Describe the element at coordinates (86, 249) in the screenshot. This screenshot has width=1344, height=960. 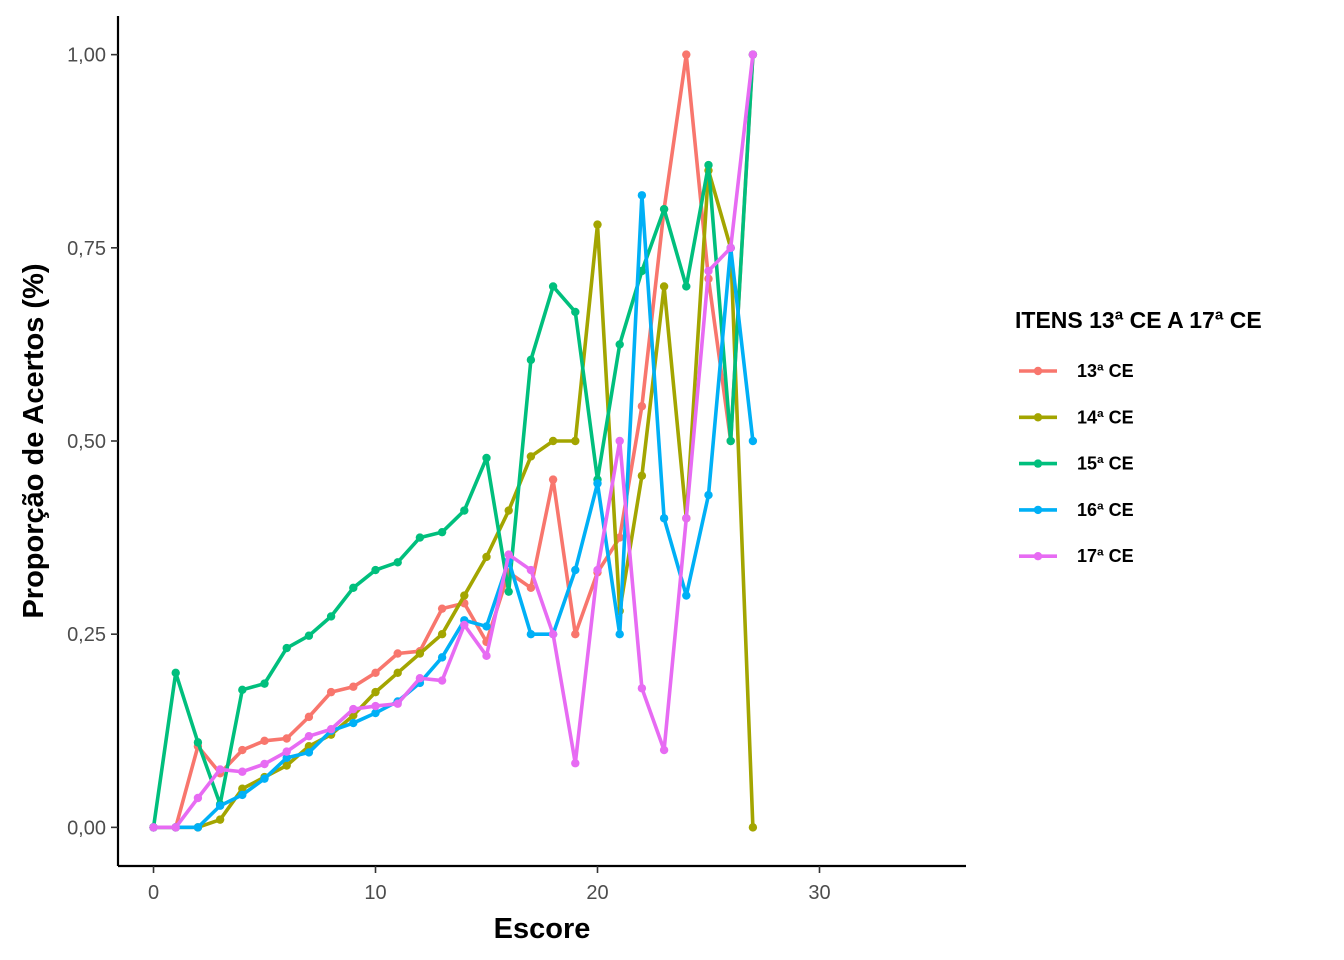
I see `y-tick-label: 0,75` at that location.